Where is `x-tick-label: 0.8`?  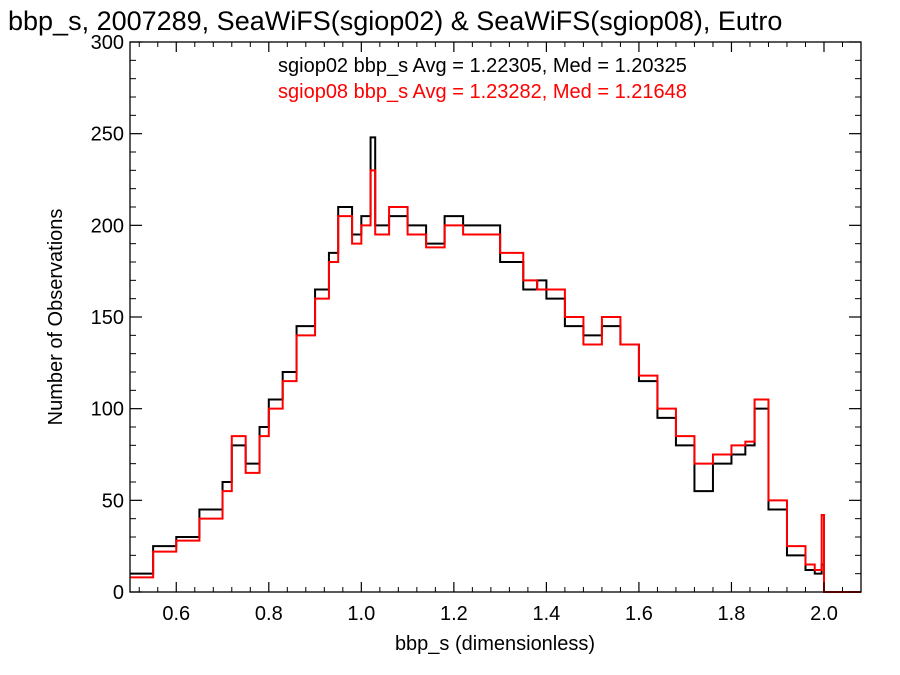
x-tick-label: 0.8 is located at coordinates (269, 614).